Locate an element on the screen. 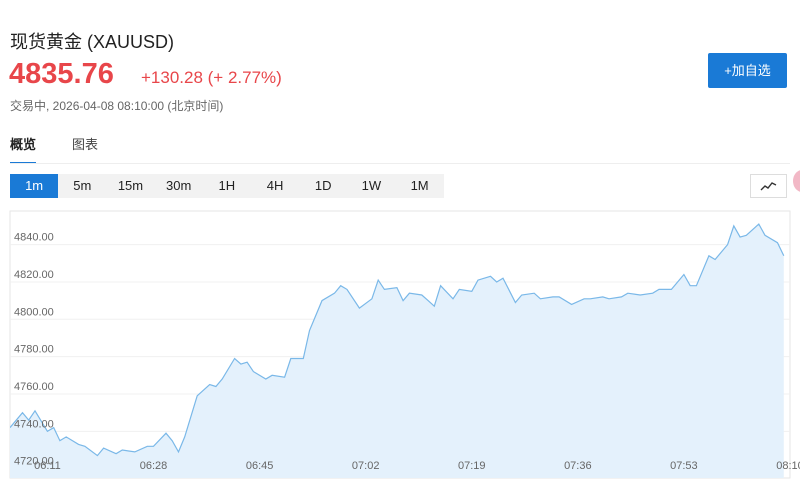 The image size is (800, 485). chart-icon is located at coordinates (768, 186).